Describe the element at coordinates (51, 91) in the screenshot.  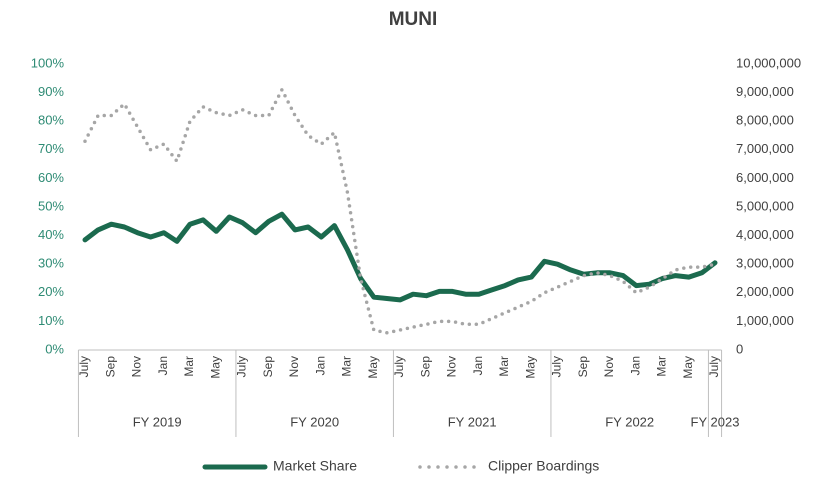
I see `y-tick-label: 90%` at that location.